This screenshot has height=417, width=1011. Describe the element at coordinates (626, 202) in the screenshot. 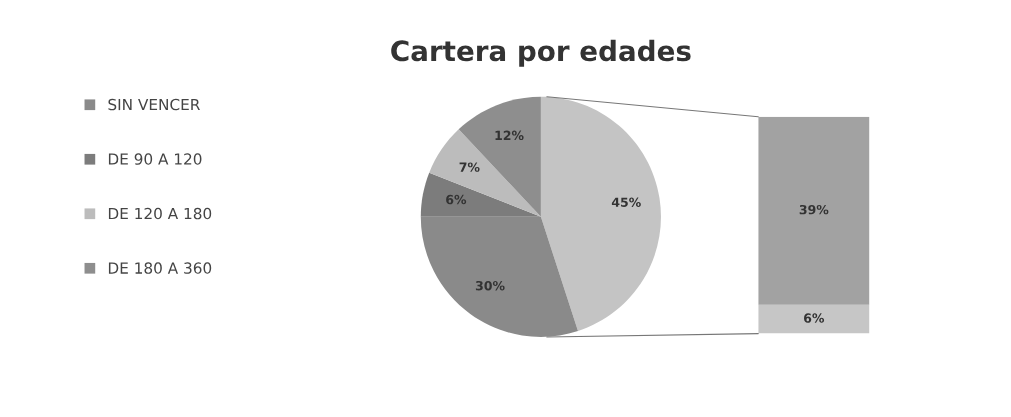

I see `data-label: 45%` at that location.